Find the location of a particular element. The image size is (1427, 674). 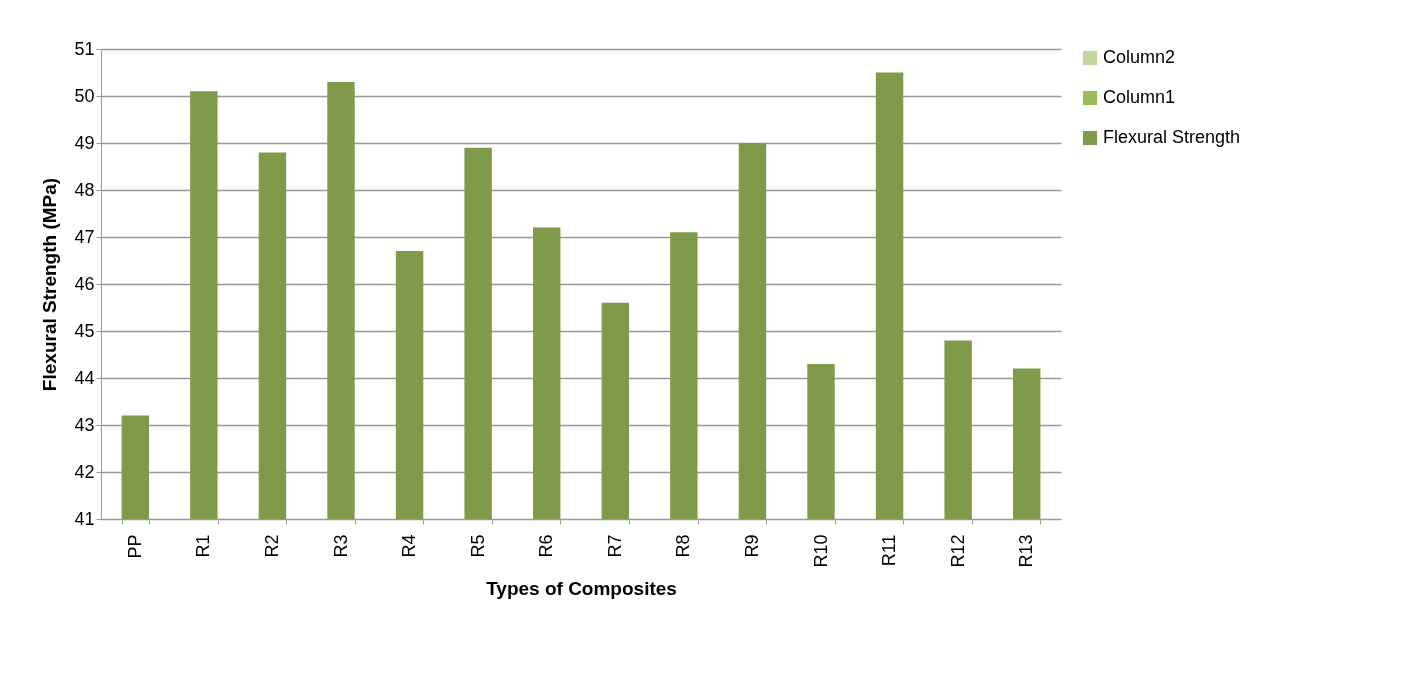

x-tick-label: PP is located at coordinates (134, 546).